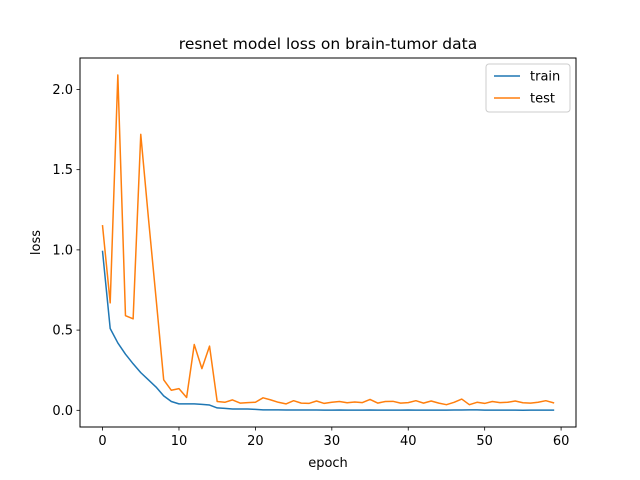  I want to click on y-tick-label: 0.5, so click(62, 331).